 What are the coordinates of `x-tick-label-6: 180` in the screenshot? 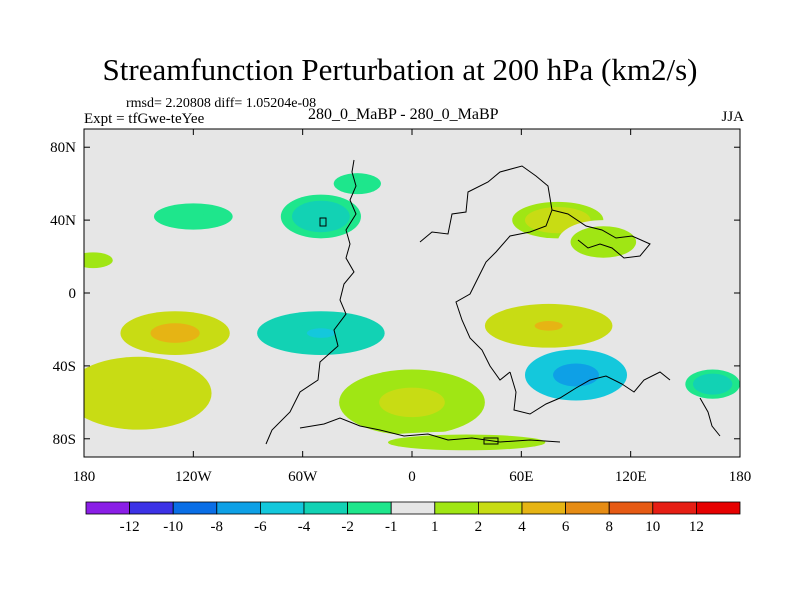 It's located at (740, 477).